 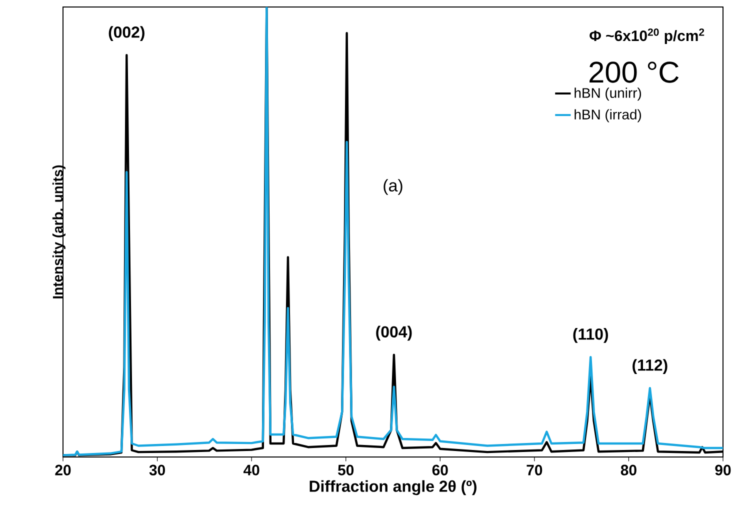 What do you see at coordinates (723, 470) in the screenshot?
I see `x-tick-label: 90` at bounding box center [723, 470].